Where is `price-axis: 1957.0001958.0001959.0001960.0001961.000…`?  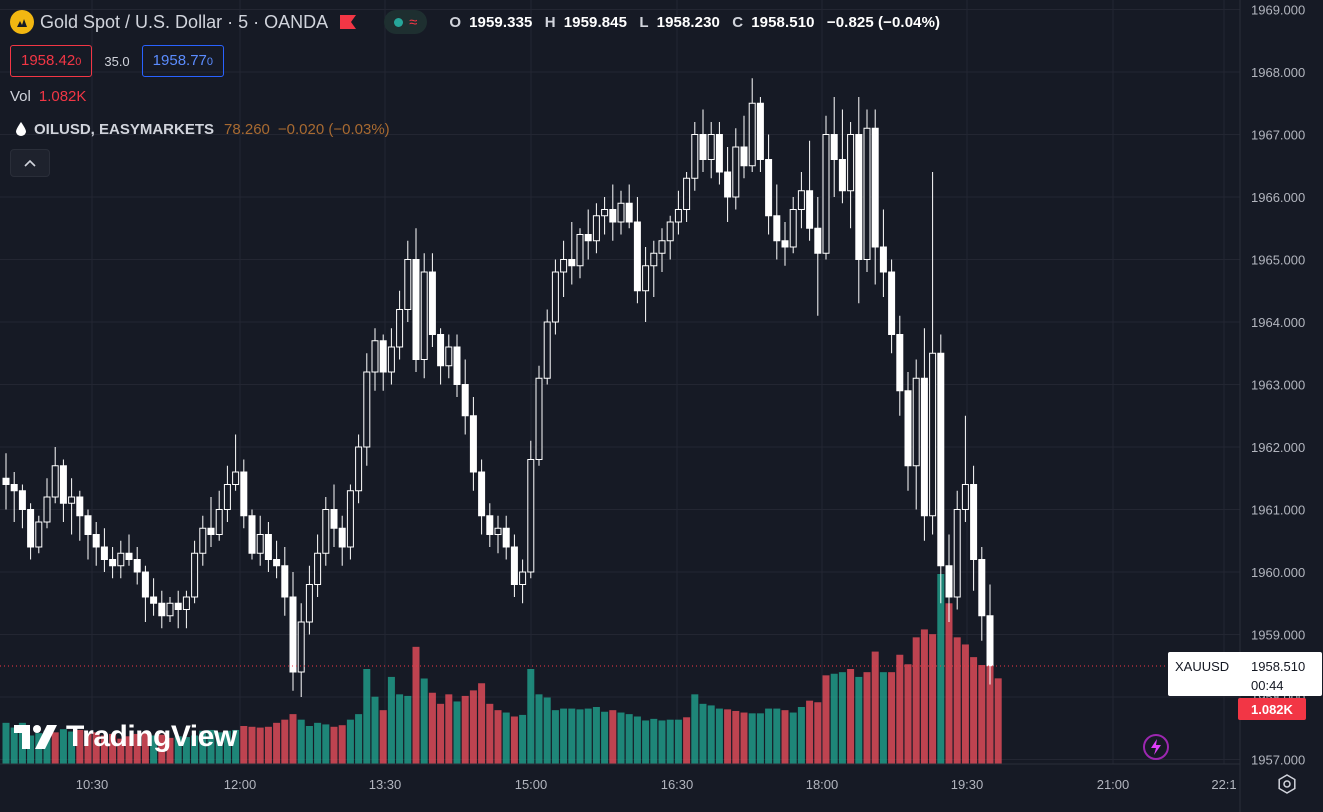 price-axis: 1957.0001958.0001959.0001960.0001961.000… is located at coordinates (1272, 406).